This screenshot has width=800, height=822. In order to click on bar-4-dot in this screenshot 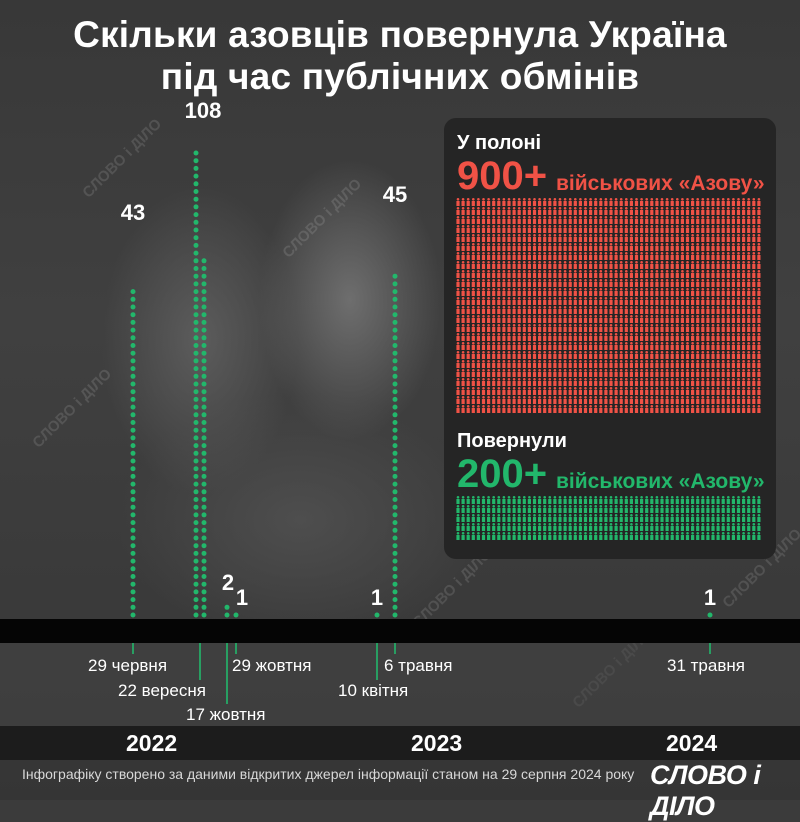, I will do `click(236, 615)`.